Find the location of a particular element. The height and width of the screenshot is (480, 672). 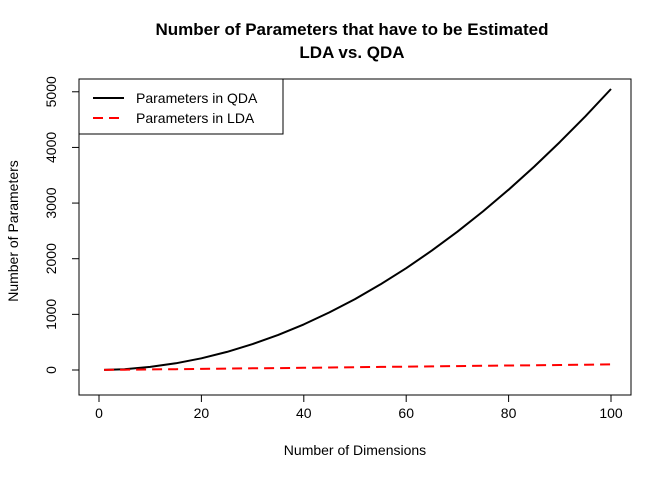

y-axis: 0 1000 2000 3000 4000 5000 is located at coordinates (61, 225).